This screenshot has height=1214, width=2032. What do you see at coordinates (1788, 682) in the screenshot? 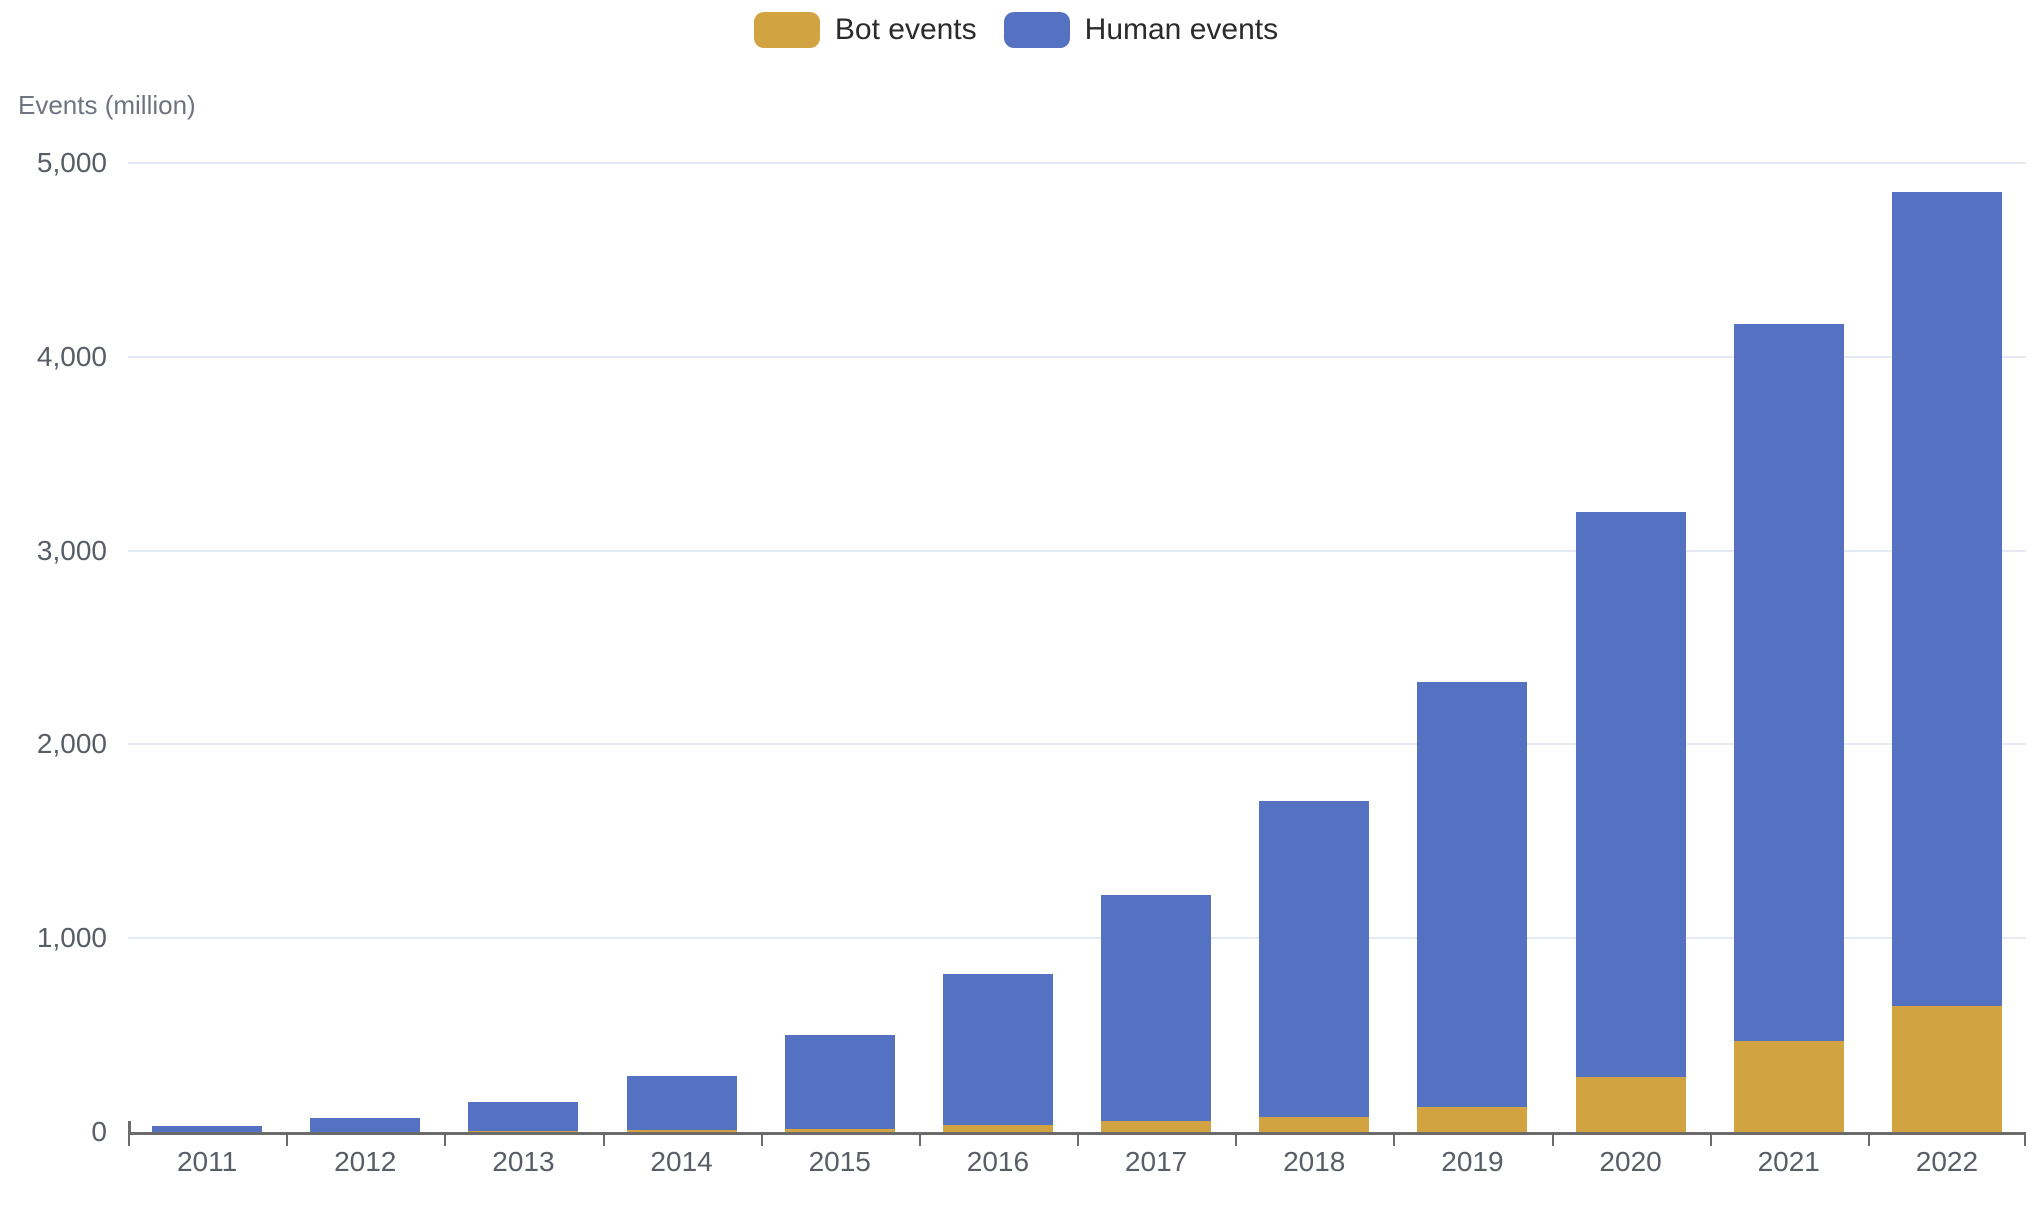
I see `bar-segment-human-events-2021` at bounding box center [1788, 682].